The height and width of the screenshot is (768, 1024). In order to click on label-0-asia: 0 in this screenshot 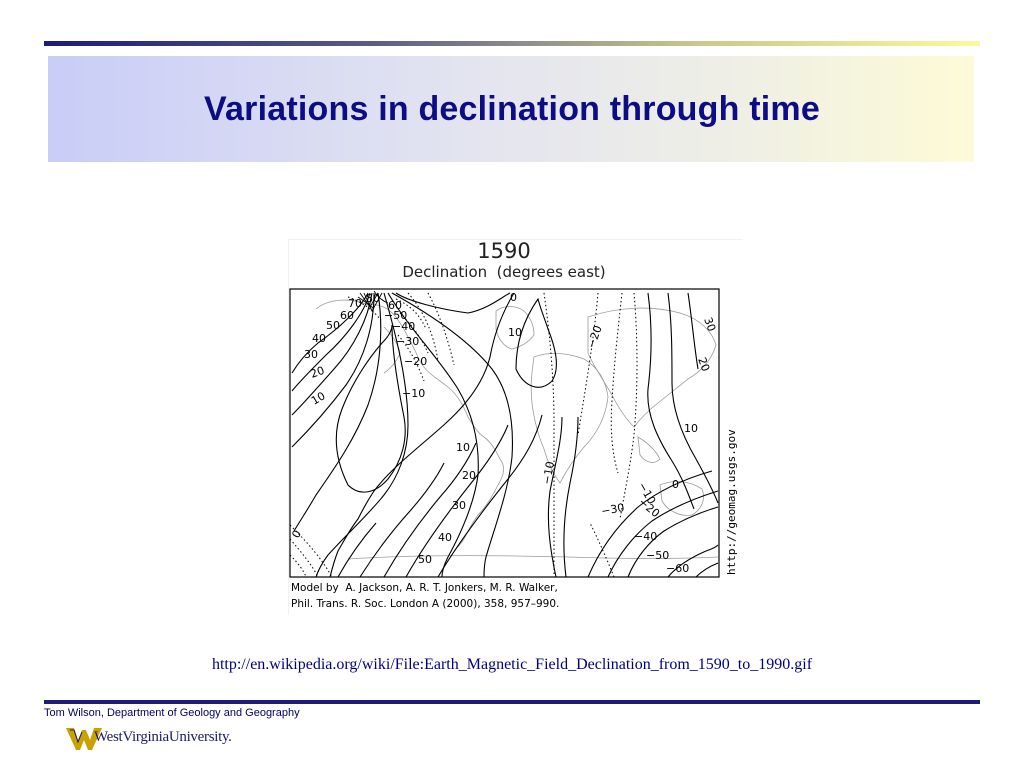, I will do `click(675, 484)`.